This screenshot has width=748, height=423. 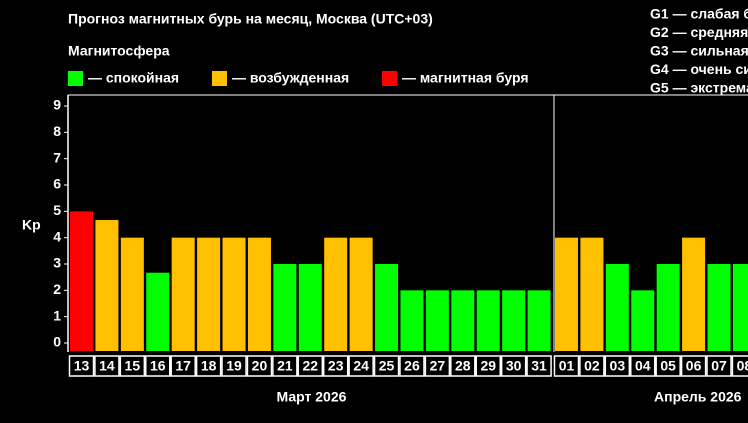 I want to click on legend-label: — магнитная буря, so click(x=465, y=78).